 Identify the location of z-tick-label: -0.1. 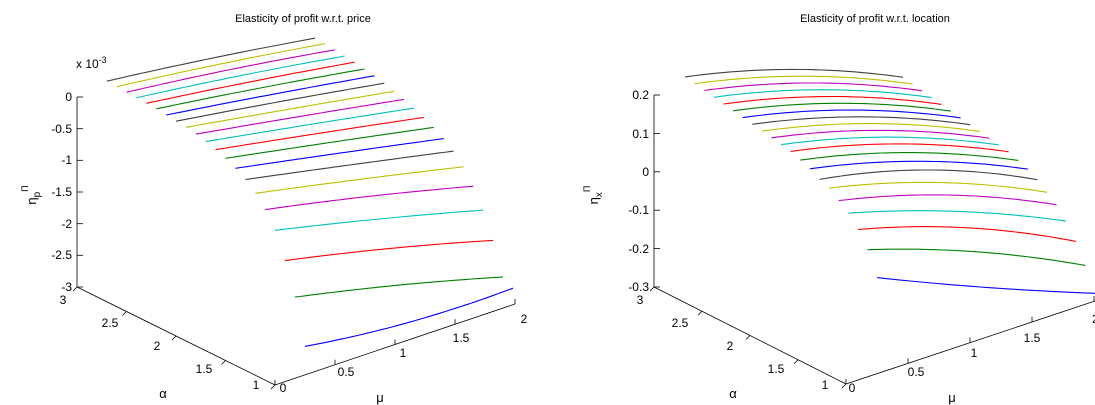
(638, 210).